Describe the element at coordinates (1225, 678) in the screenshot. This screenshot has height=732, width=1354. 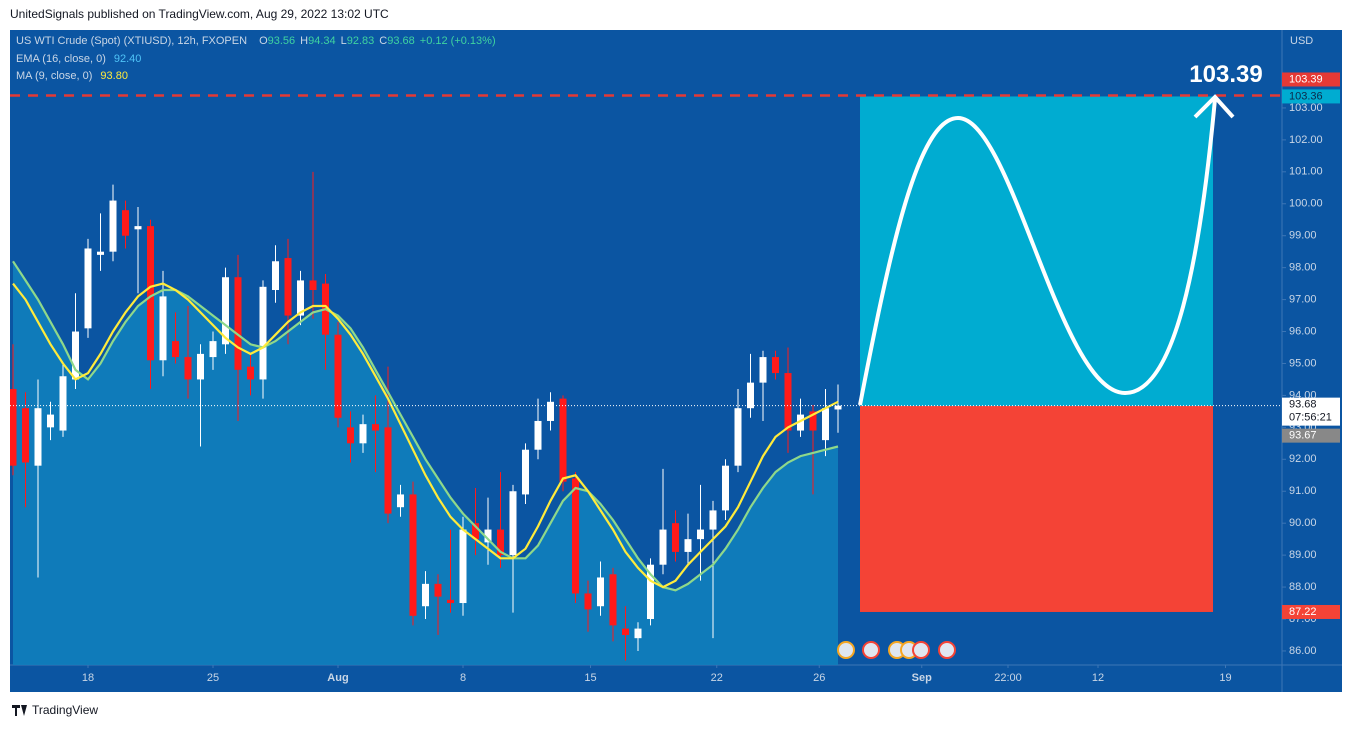
I see `x-tick-label: 19` at that location.